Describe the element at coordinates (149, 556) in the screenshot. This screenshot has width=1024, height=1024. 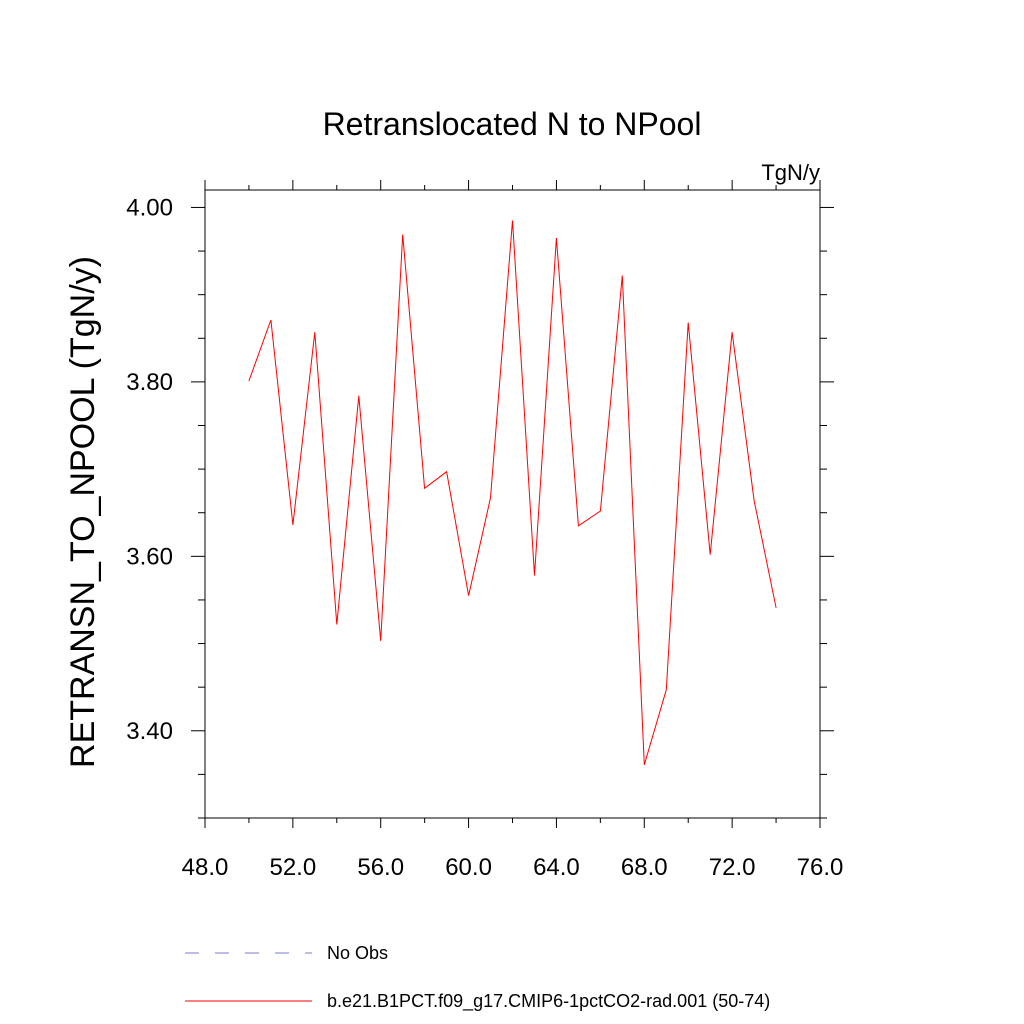
I see `y-tick-label: 3.60` at that location.